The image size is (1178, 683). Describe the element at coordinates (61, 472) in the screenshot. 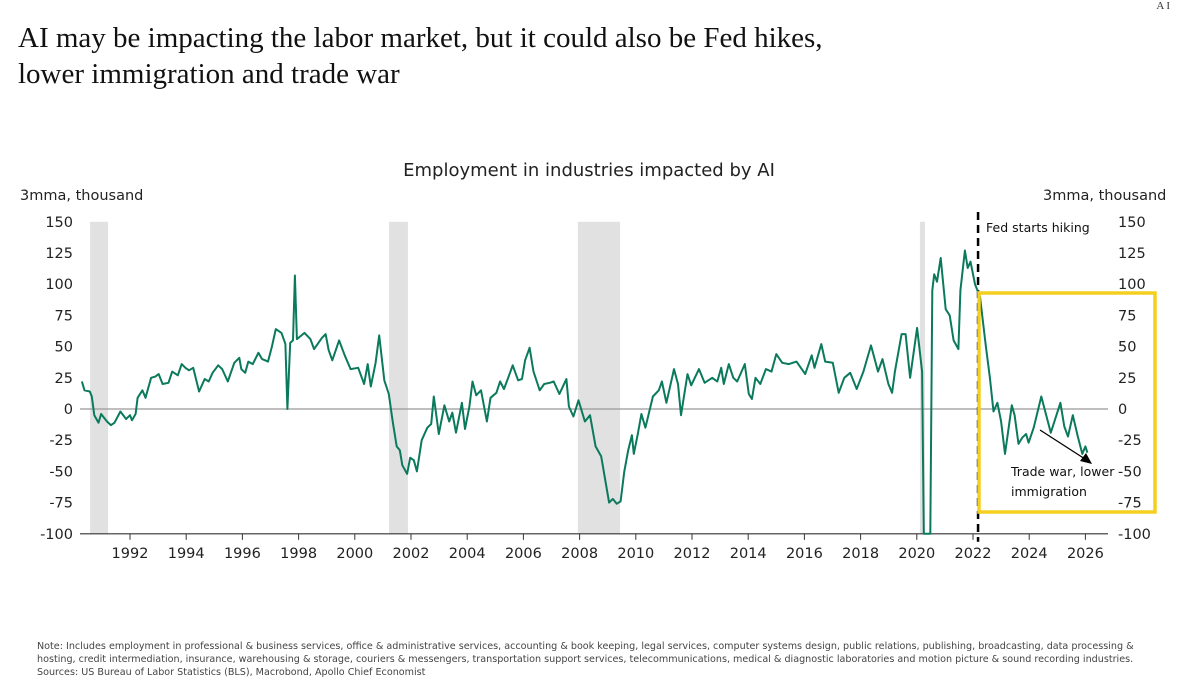

I see `y-tick-label-left: -50` at that location.